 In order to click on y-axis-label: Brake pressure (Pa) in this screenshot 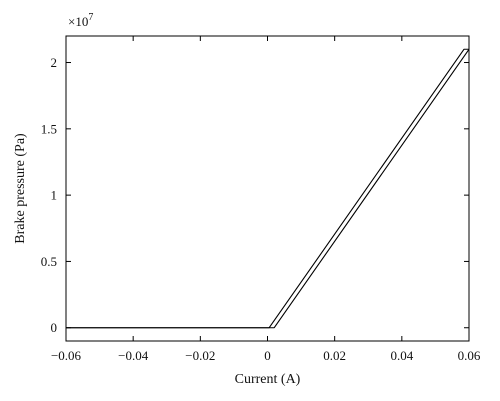, I will do `click(20, 188)`.